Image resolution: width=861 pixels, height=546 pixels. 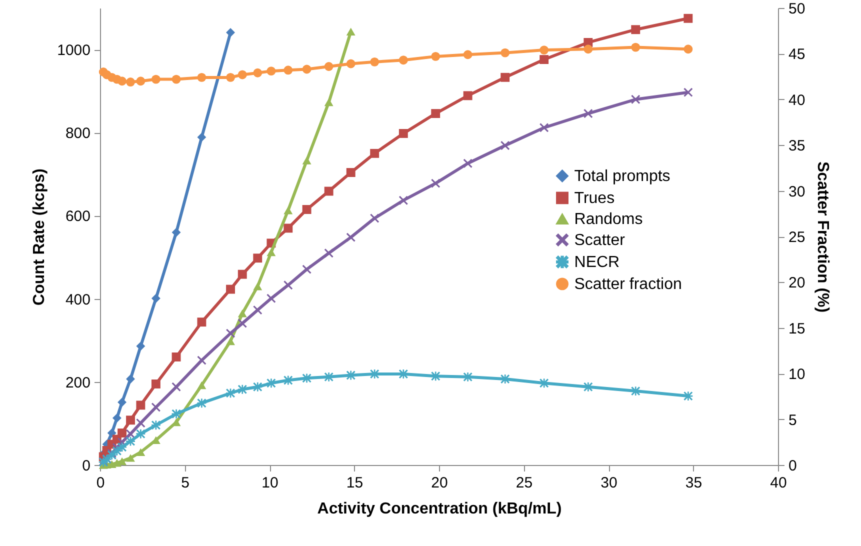 What do you see at coordinates (185, 483) in the screenshot?
I see `x-tick-label: 5` at bounding box center [185, 483].